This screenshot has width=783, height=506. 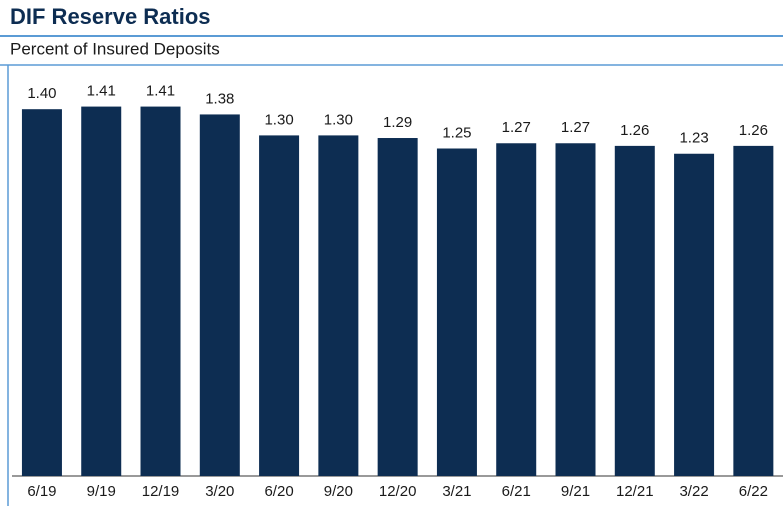 I want to click on data-label: 1.25, so click(x=456, y=132).